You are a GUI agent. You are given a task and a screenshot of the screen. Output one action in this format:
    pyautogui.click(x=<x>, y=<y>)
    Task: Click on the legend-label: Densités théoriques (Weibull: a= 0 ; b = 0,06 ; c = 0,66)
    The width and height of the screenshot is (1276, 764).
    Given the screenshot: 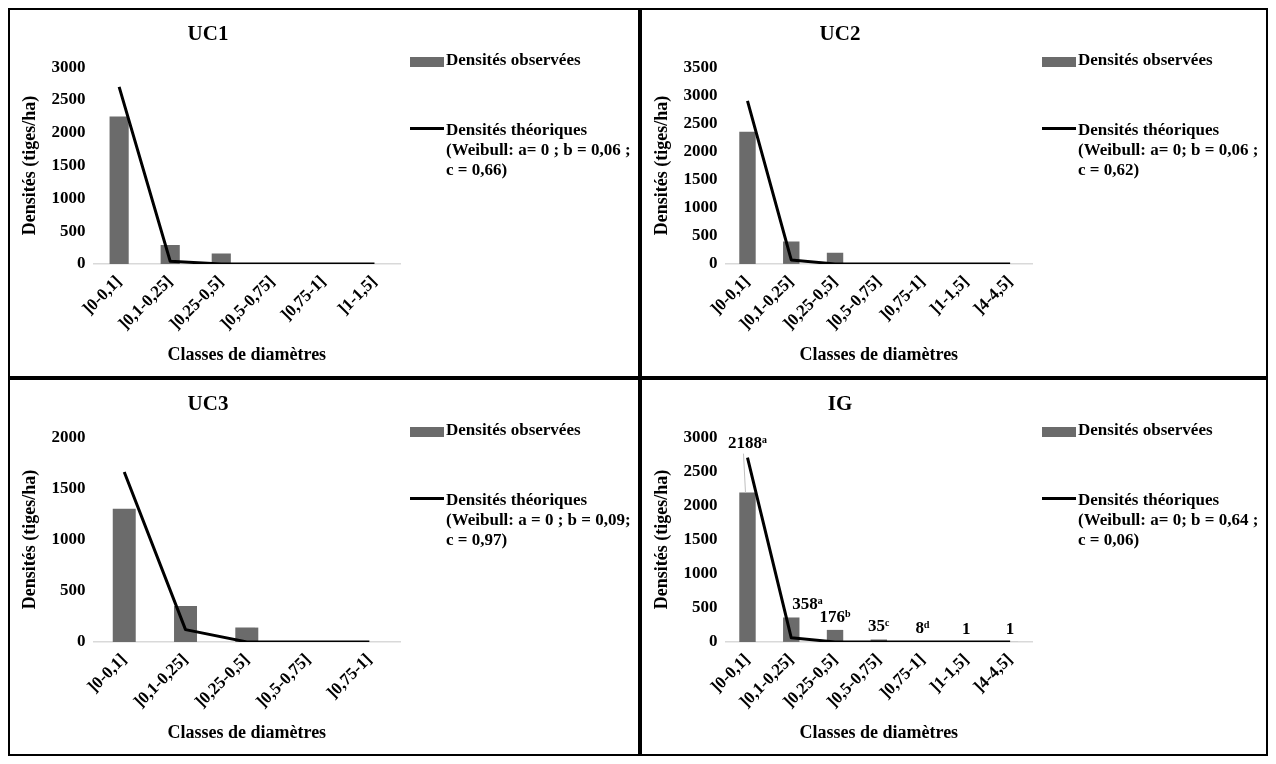 What is the action you would take?
    pyautogui.click(x=539, y=150)
    